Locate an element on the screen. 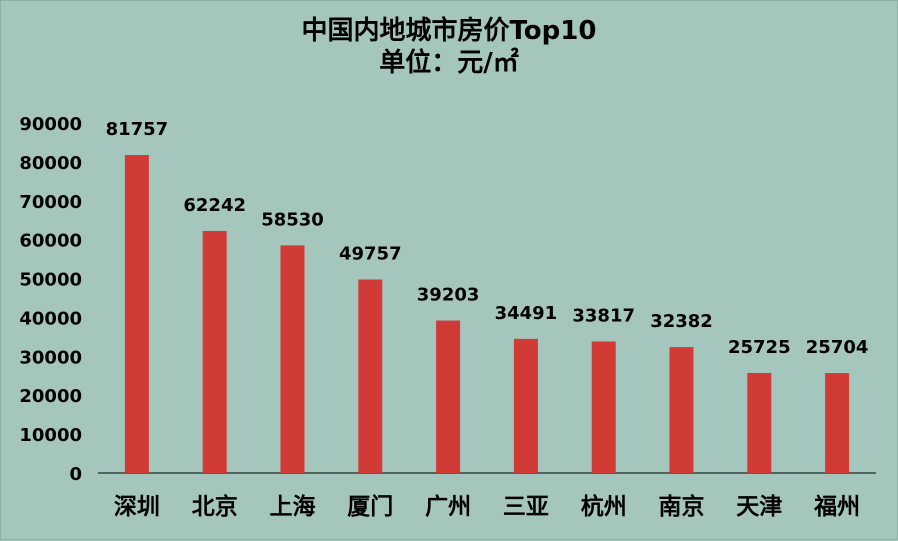 This screenshot has height=541, width=898. y-tick-label: 50000 is located at coordinates (50, 280).